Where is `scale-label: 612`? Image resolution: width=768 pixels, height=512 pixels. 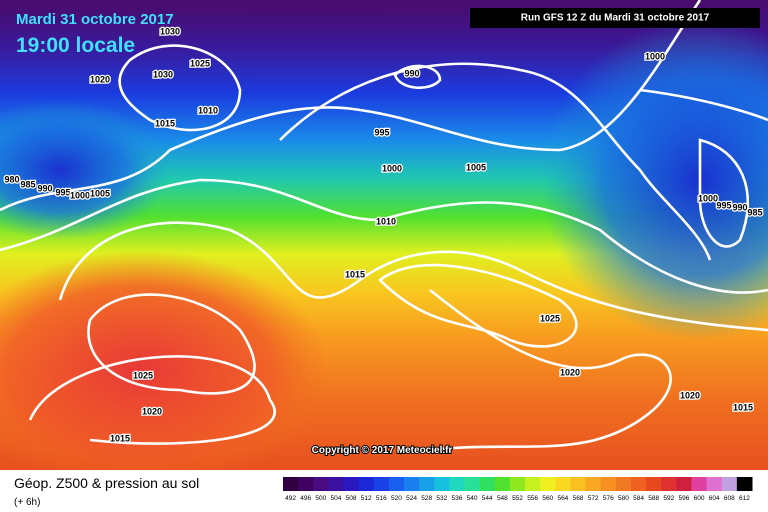
scale-label: 612 is located at coordinates (744, 498).